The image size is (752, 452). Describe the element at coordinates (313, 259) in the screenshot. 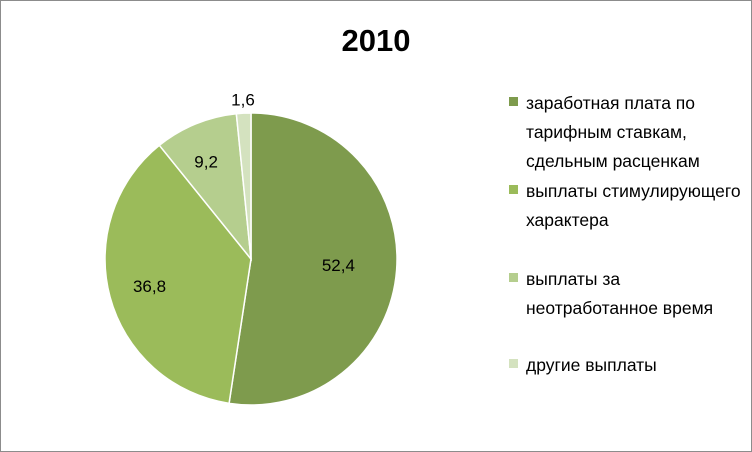

I see `pie-slice-wages` at that location.